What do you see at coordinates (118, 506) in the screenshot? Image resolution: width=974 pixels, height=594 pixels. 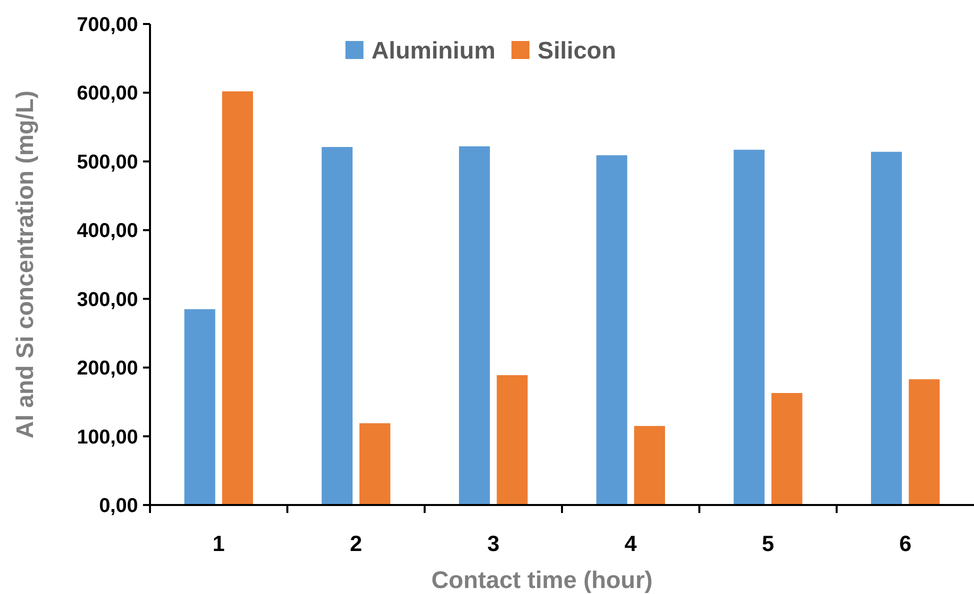 I see `y-tick-label: 0,00` at bounding box center [118, 506].